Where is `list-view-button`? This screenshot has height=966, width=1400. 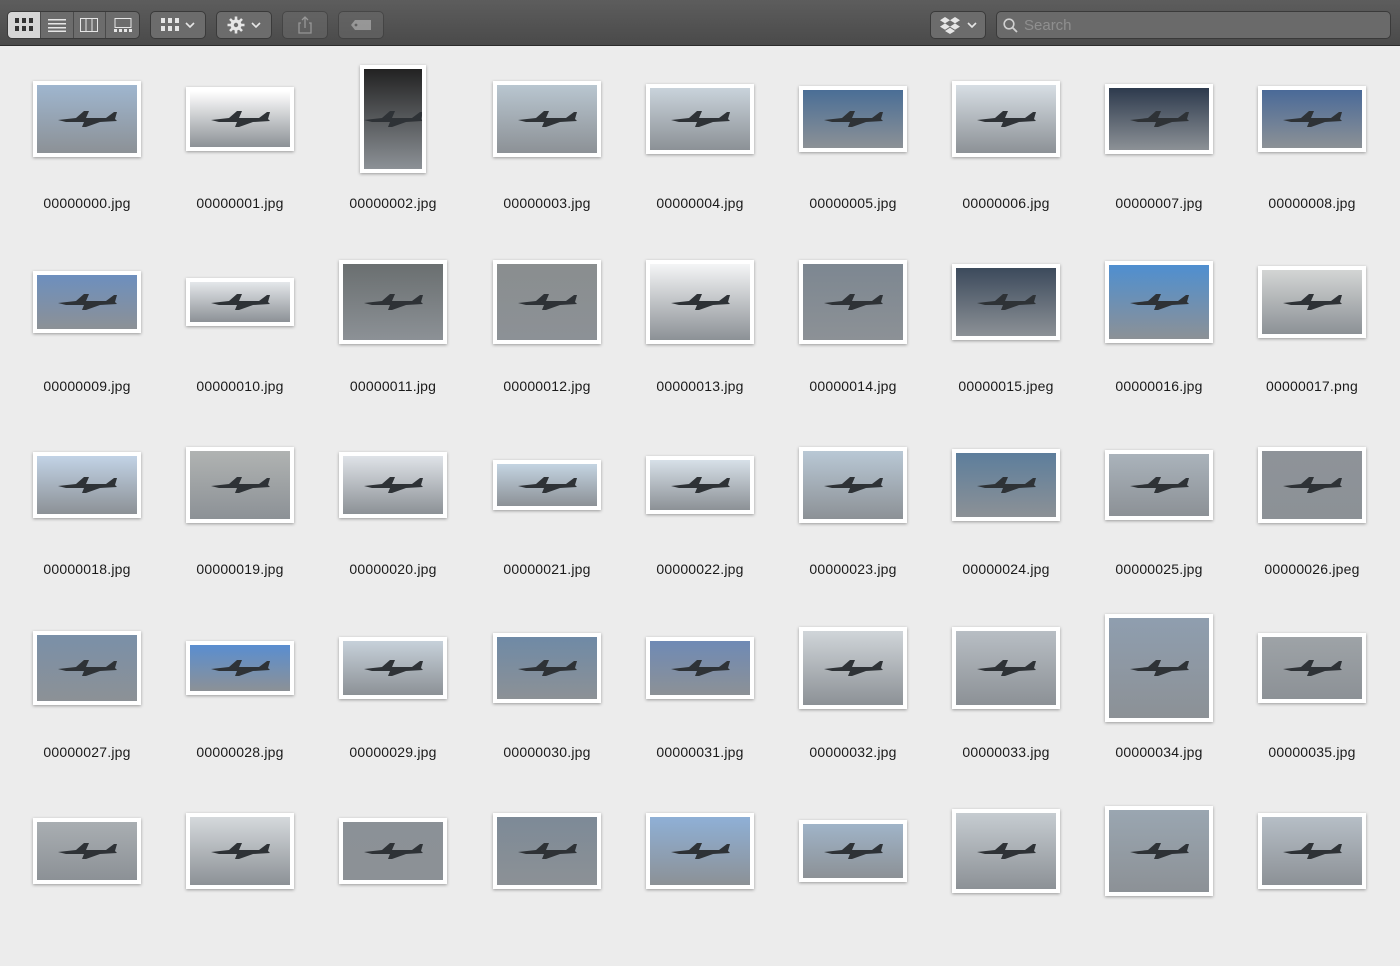
list-view-button is located at coordinates (57, 25).